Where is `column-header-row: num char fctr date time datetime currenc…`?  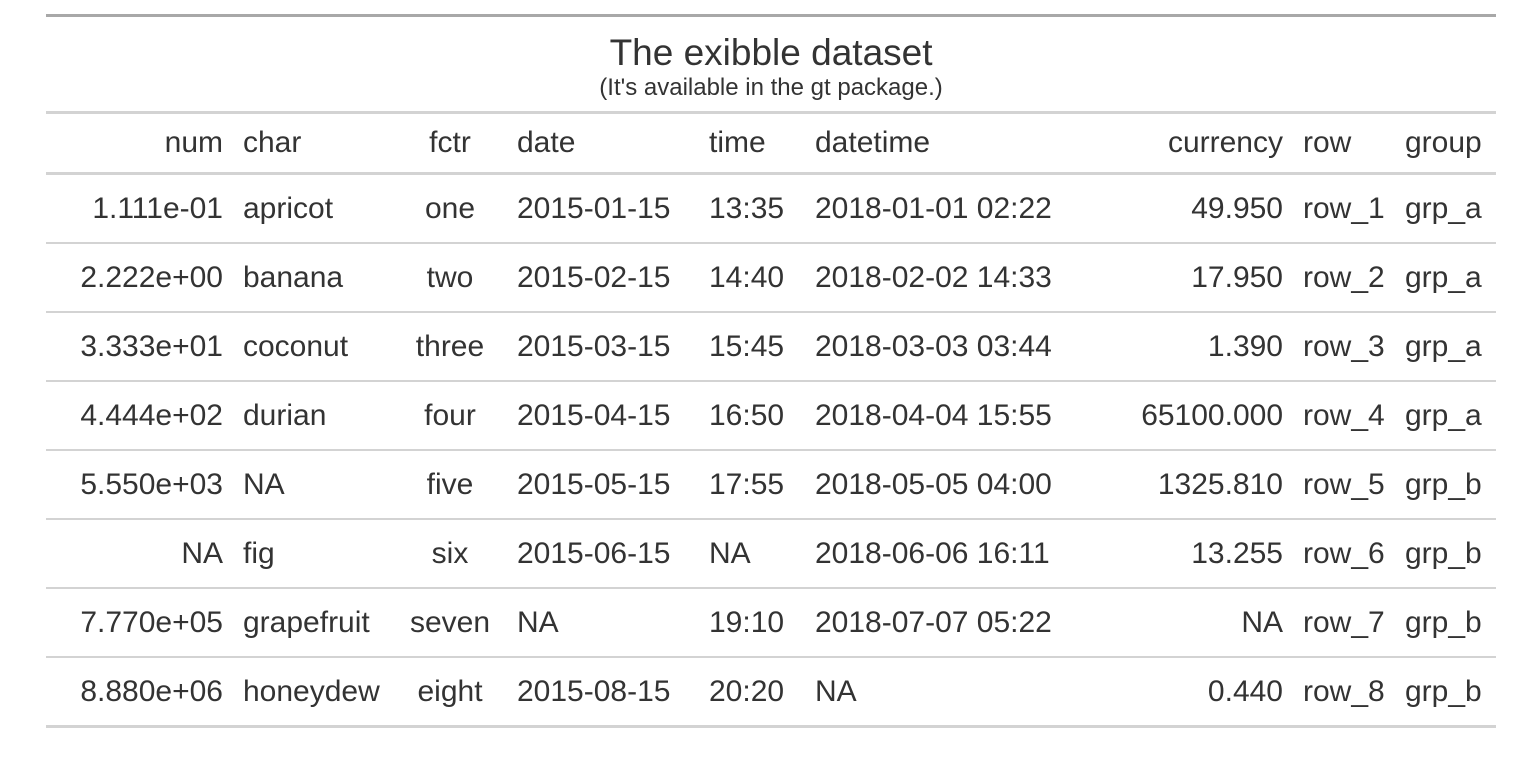 column-header-row: num char fctr date time datetime currenc… is located at coordinates (771, 143).